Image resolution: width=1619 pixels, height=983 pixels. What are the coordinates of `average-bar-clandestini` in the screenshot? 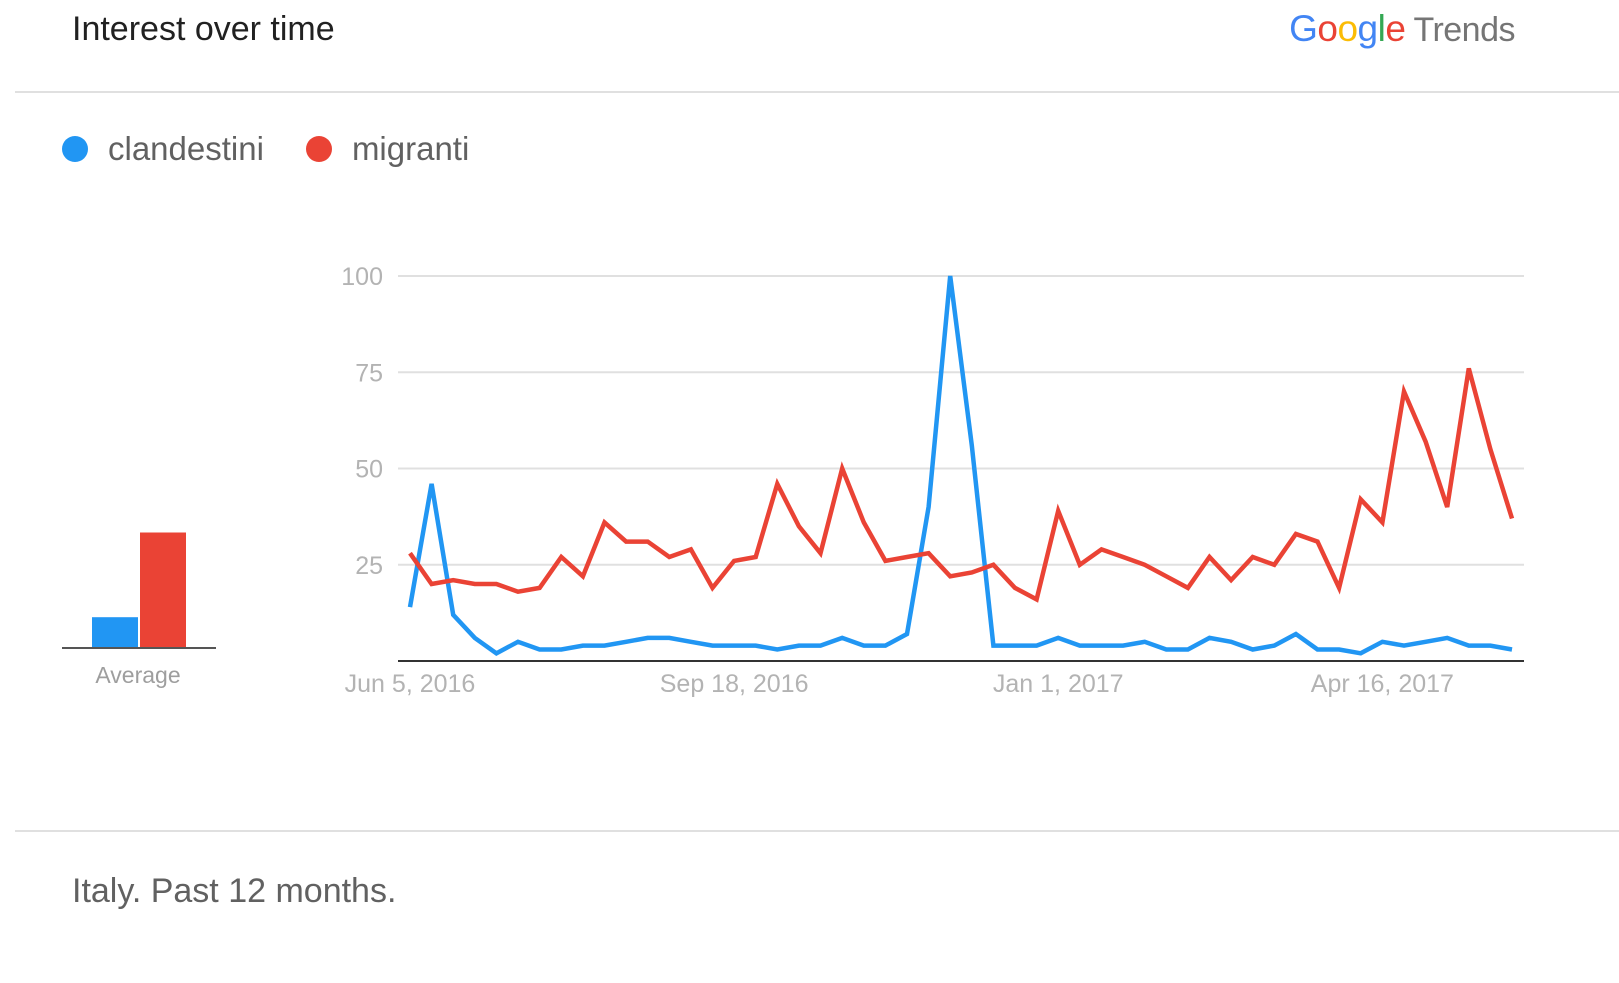 It's located at (115, 632).